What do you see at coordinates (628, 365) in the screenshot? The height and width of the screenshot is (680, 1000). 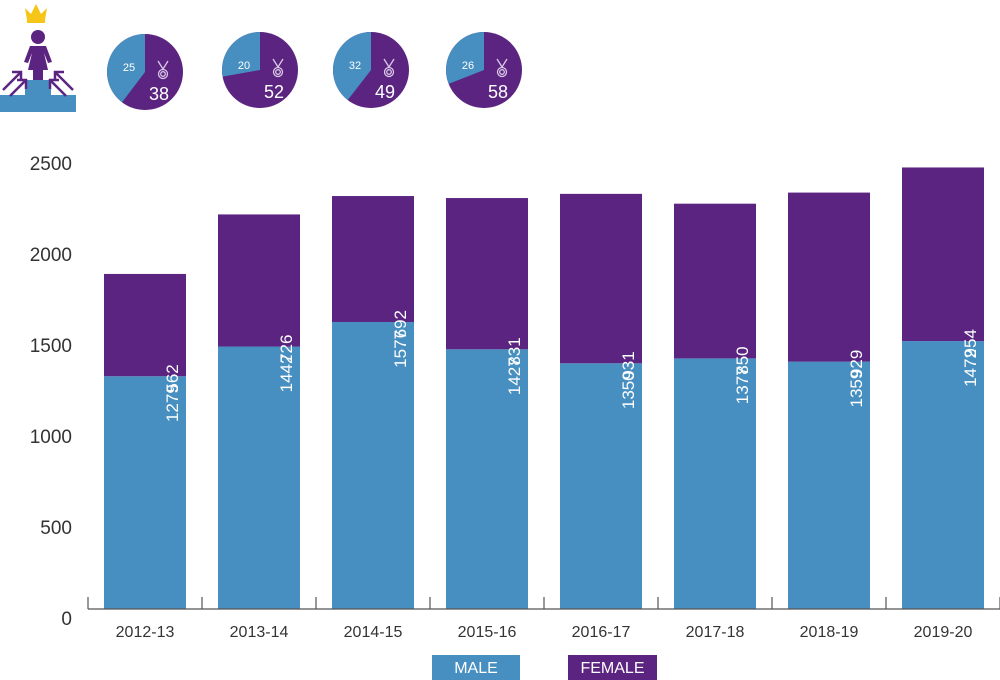 I see `bar-value-label-female: 931` at bounding box center [628, 365].